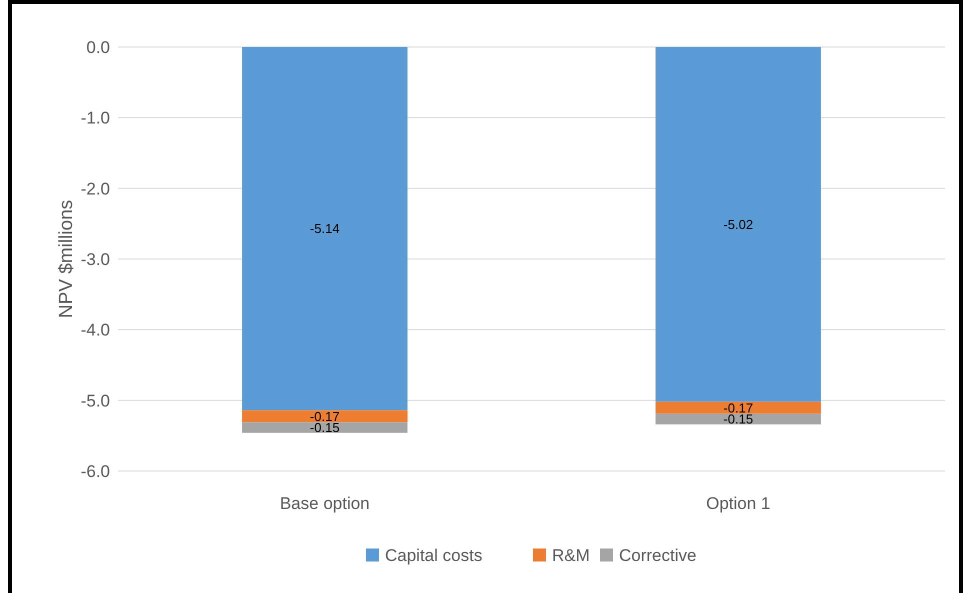  I want to click on y-tick-label: -2.0, so click(95, 188).